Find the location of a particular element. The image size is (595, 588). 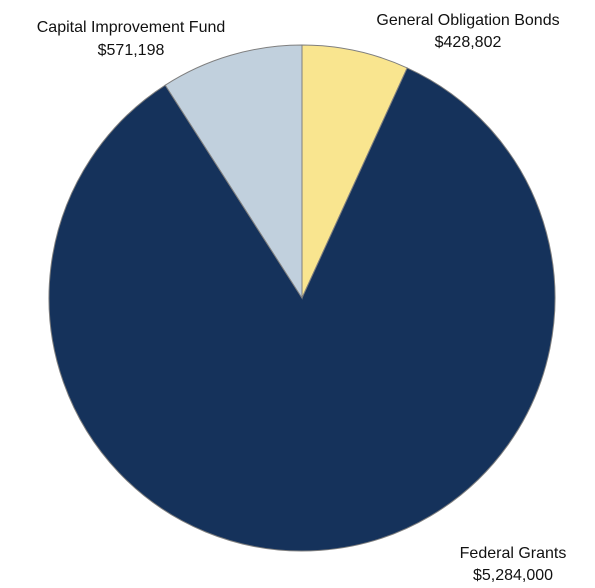

slice-value-general-obligation-bonds: $428,802 is located at coordinates (468, 42).